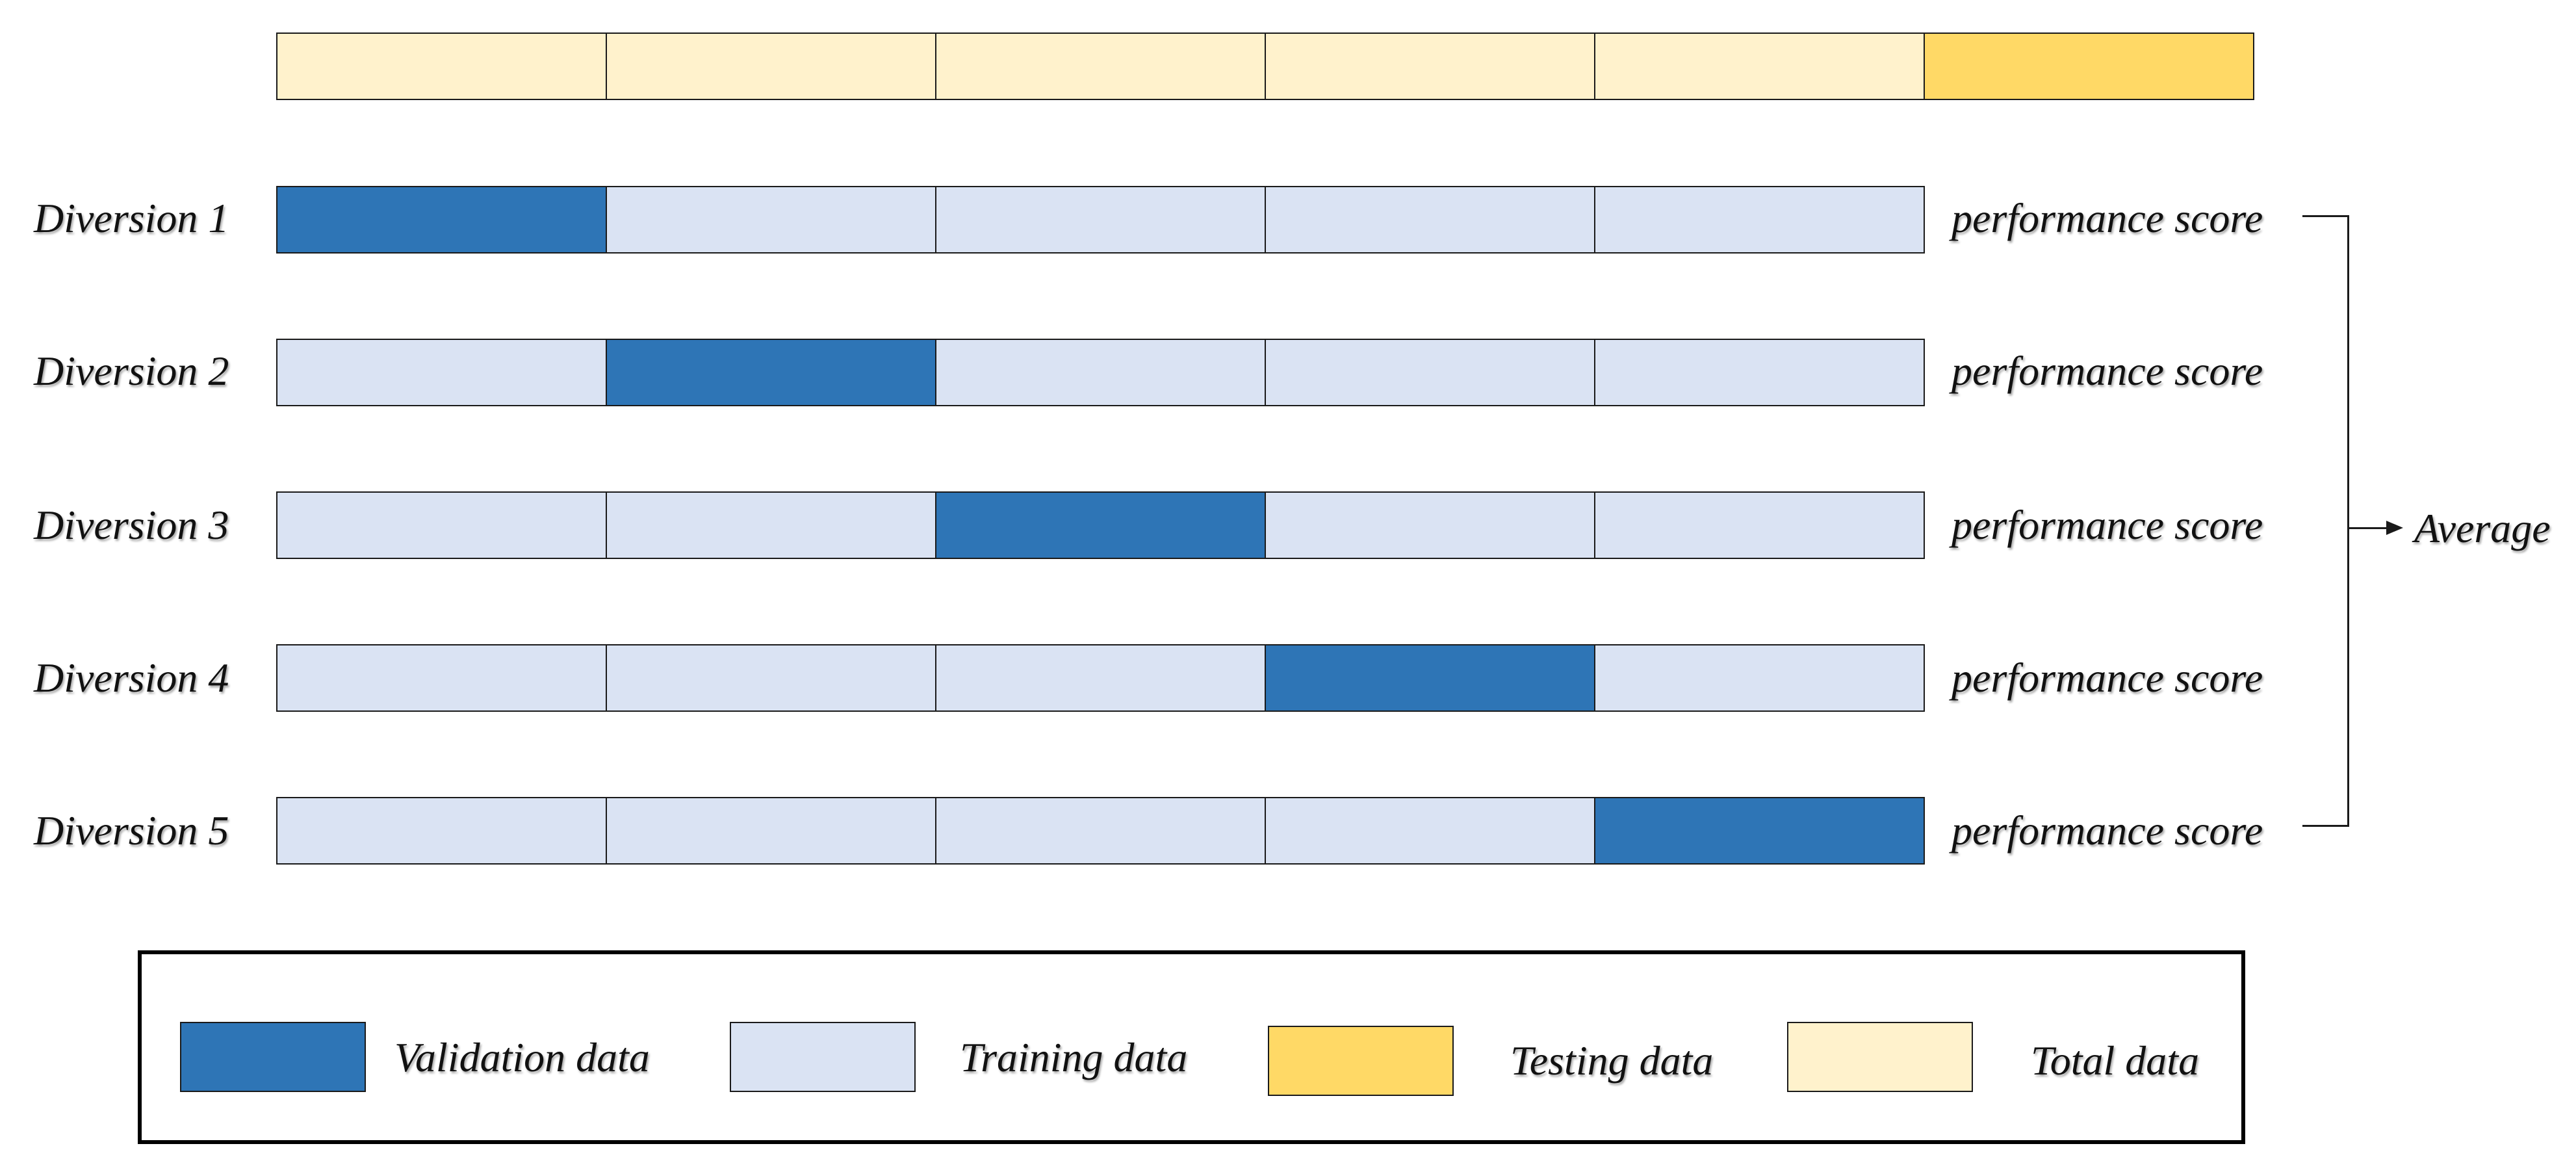 This screenshot has width=2576, height=1172. I want to click on performance-score-label-5: performance score, so click(2107, 830).